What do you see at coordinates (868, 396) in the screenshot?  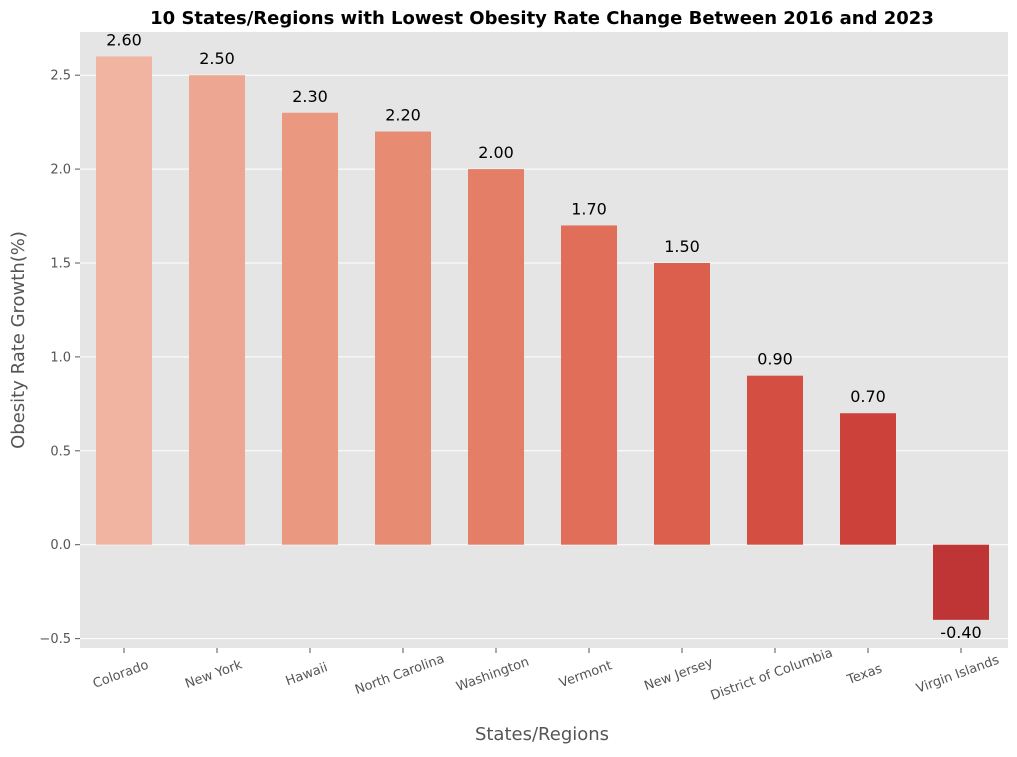 I see `data-label: 0.70` at bounding box center [868, 396].